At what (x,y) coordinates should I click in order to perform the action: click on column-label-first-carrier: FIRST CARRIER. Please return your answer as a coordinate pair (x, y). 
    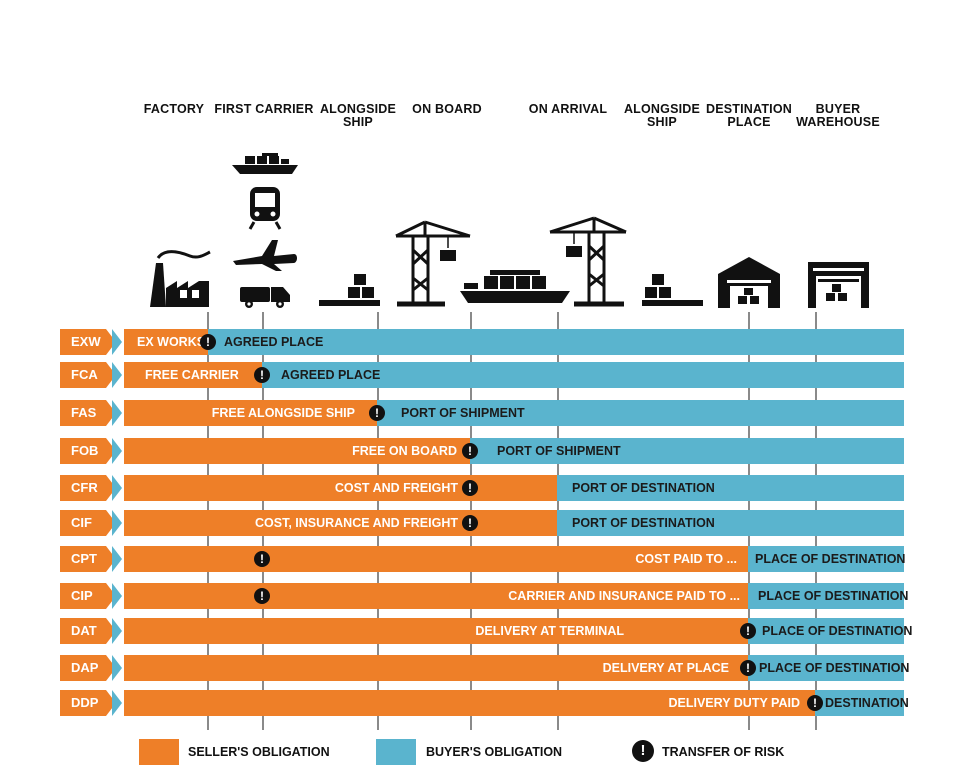
    Looking at the image, I should click on (264, 109).